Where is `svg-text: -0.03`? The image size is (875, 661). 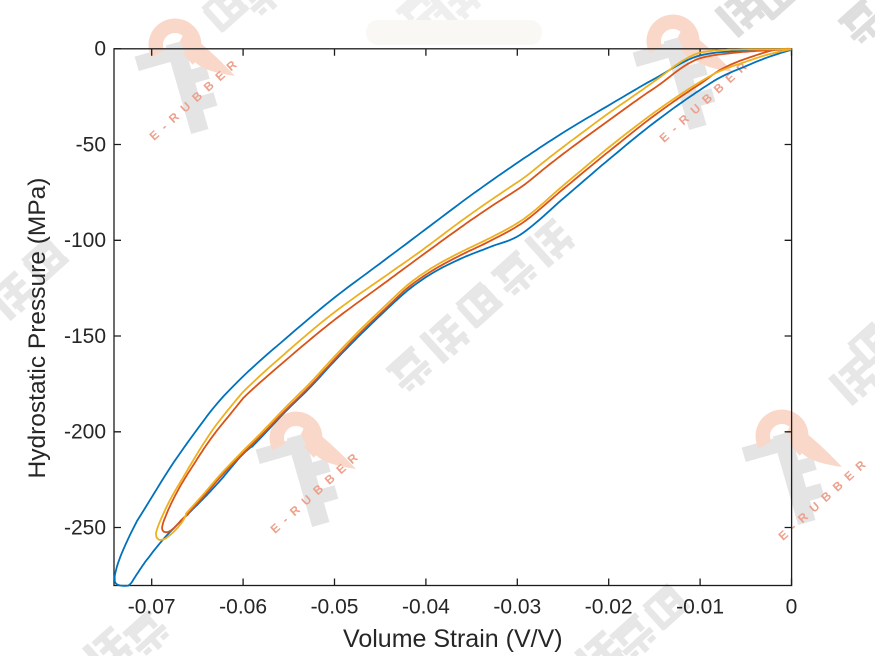 svg-text: -0.03 is located at coordinates (517, 607).